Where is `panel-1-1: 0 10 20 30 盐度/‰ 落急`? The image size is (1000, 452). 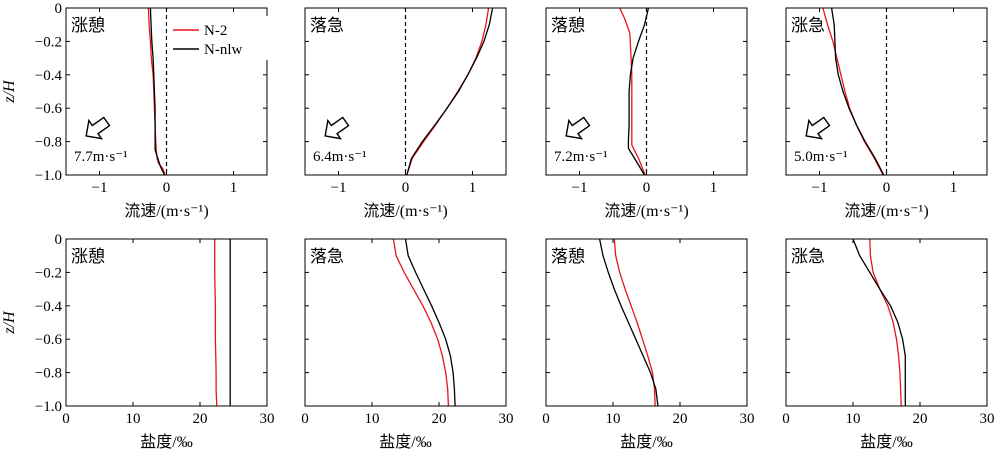 panel-1-1: 0 10 20 30 盐度/‰ 落急 is located at coordinates (407, 344).